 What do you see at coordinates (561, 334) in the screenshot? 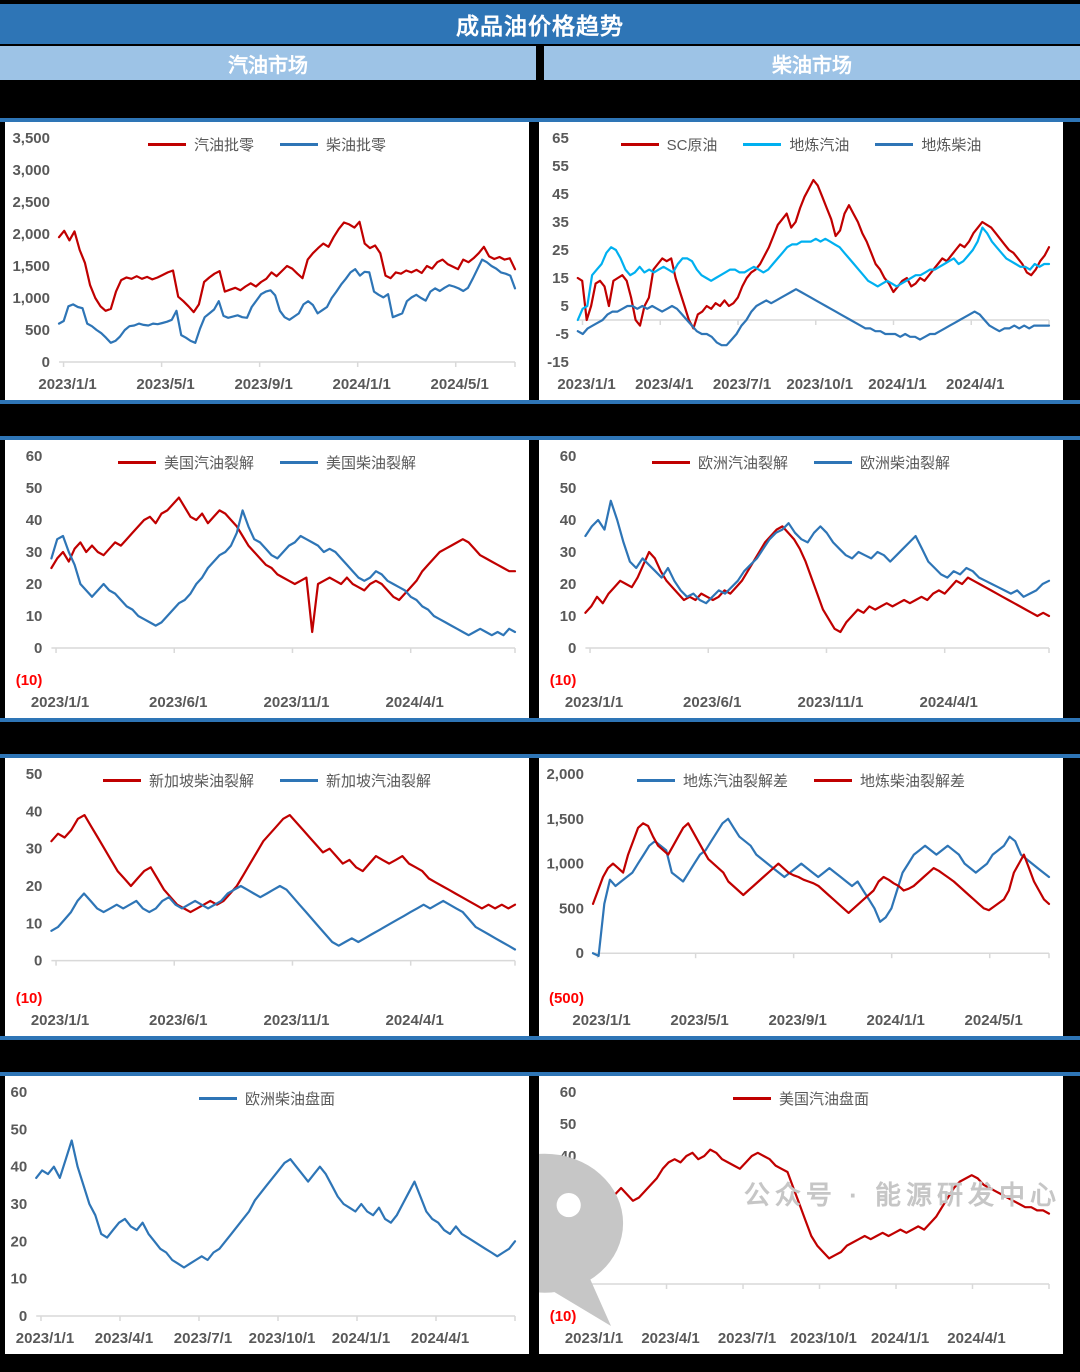
I see `svg-text: -5` at bounding box center [561, 334].